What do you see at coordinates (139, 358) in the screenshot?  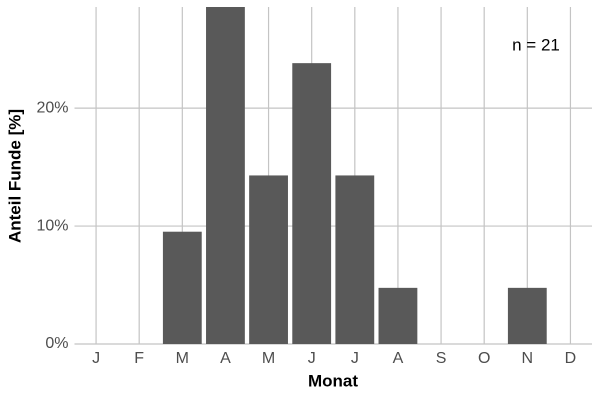 I see `x-tick-label: F` at bounding box center [139, 358].